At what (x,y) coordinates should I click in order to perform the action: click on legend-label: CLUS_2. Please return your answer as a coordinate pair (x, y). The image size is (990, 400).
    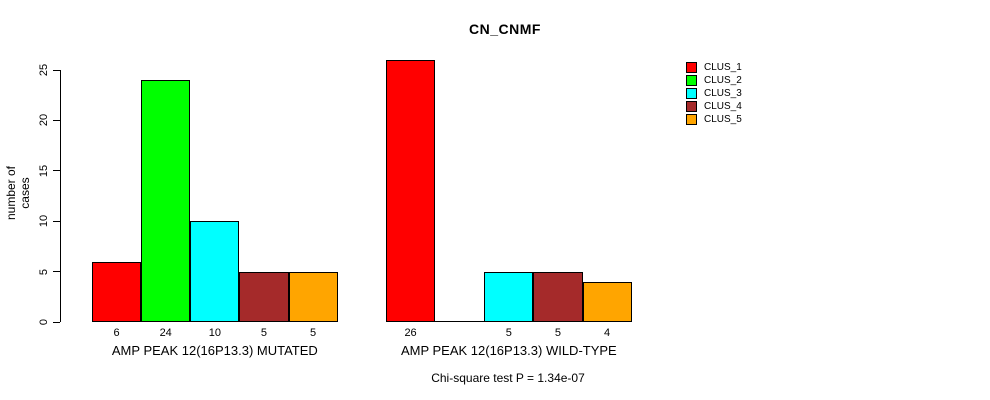
    Looking at the image, I should click on (723, 80).